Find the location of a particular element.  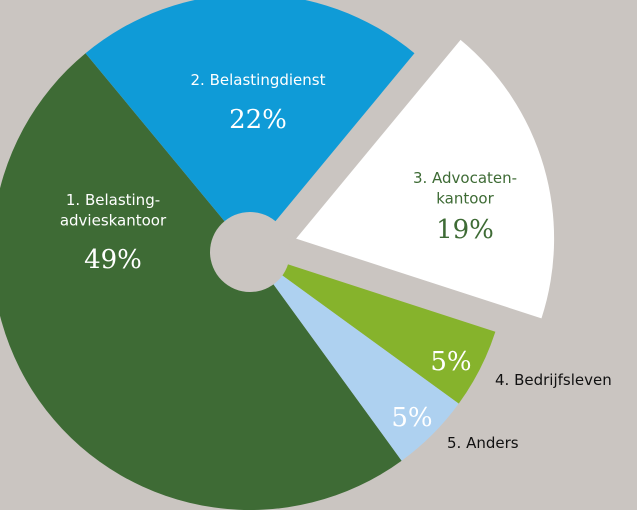

center-hole is located at coordinates (250, 252).